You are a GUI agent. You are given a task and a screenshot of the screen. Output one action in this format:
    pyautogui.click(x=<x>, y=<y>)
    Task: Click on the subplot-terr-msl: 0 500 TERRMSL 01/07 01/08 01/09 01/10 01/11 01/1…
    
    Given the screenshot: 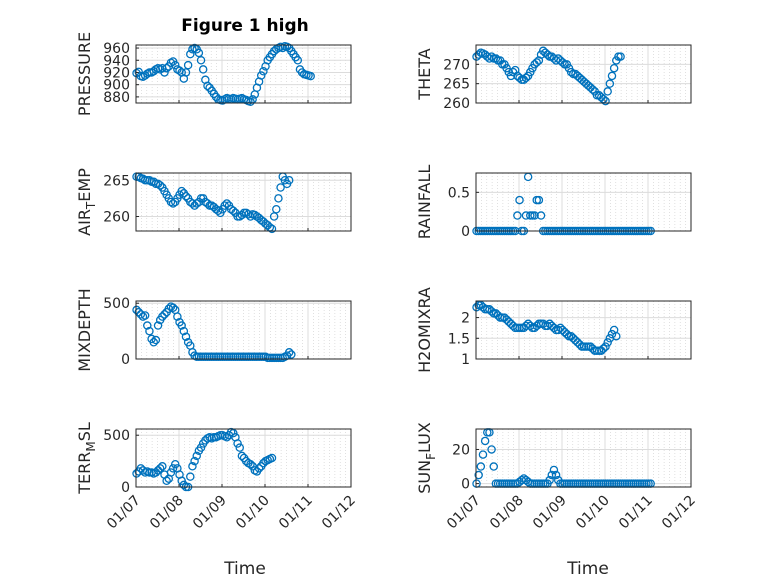 What is the action you would take?
    pyautogui.click(x=217, y=477)
    